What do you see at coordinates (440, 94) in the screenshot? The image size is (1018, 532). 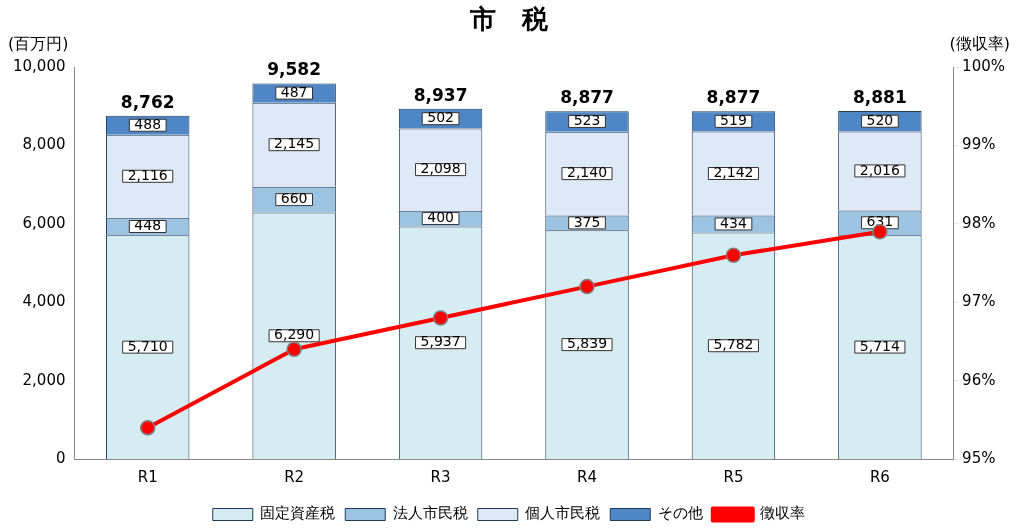 I see `total-label: 8,937` at bounding box center [440, 94].